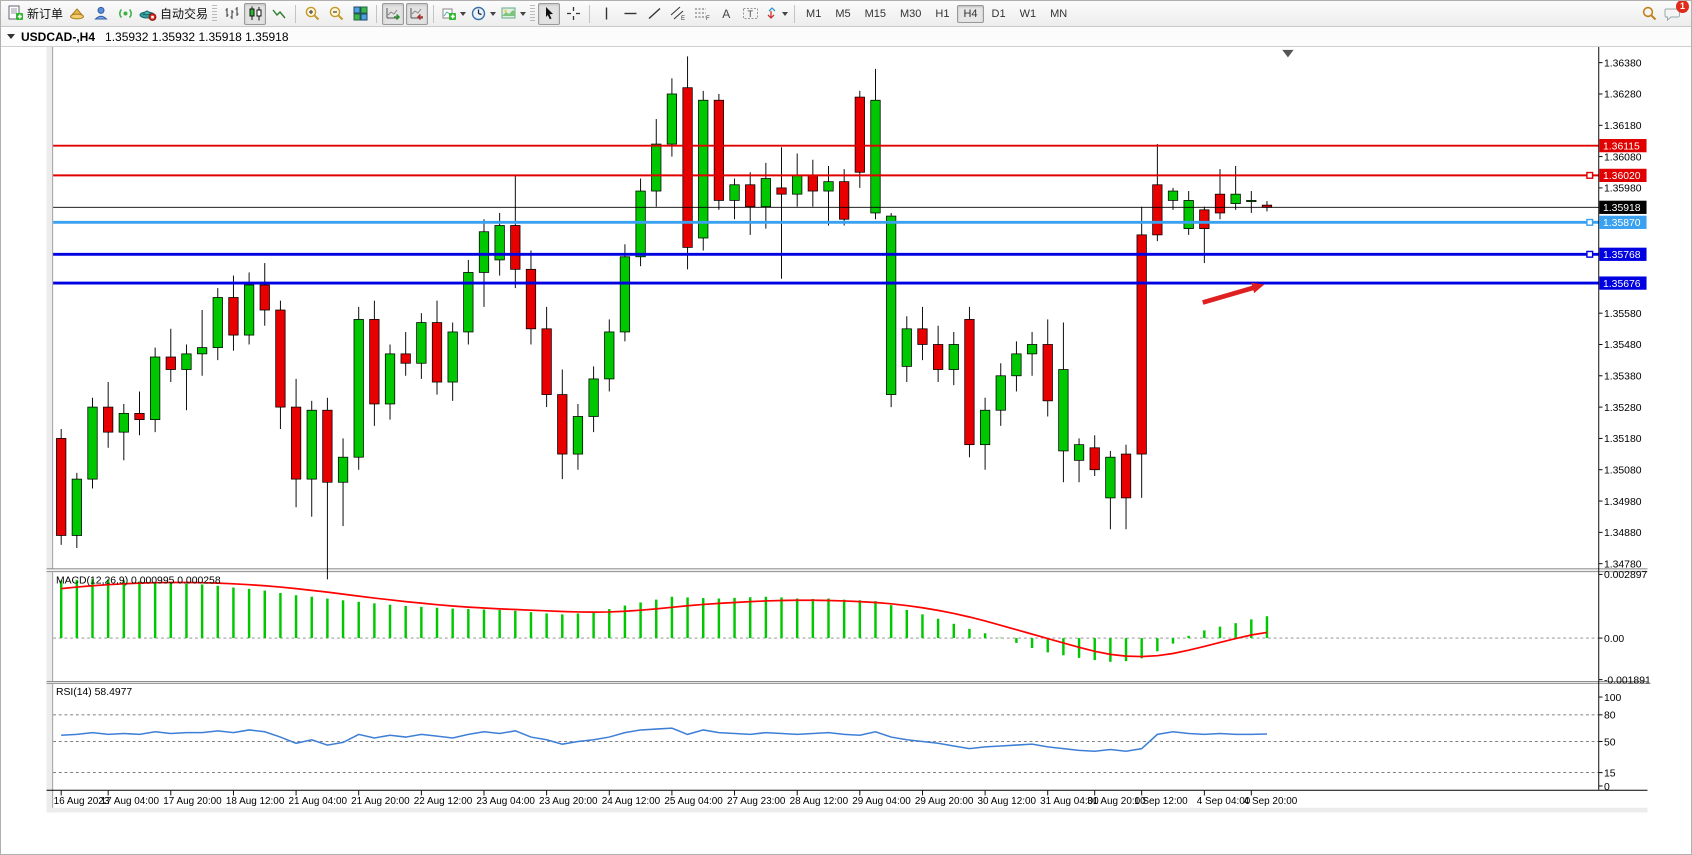  What do you see at coordinates (1258, 288) in the screenshot?
I see `arrow-annotation-head` at bounding box center [1258, 288].